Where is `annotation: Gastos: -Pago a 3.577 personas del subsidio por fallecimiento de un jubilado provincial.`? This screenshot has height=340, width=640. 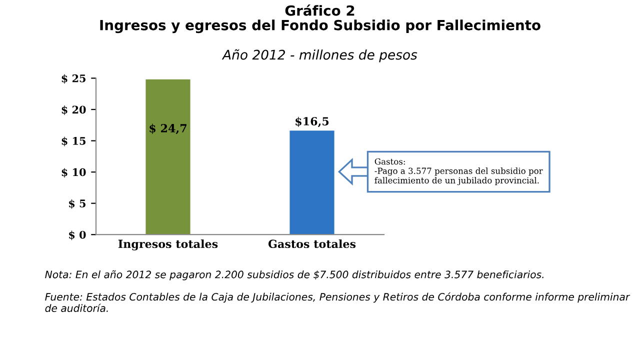
annotation: Gastos: -Pago a 3.577 personas del subsidio por fallecimiento de un jubilado provincial. is located at coordinates (458, 172).